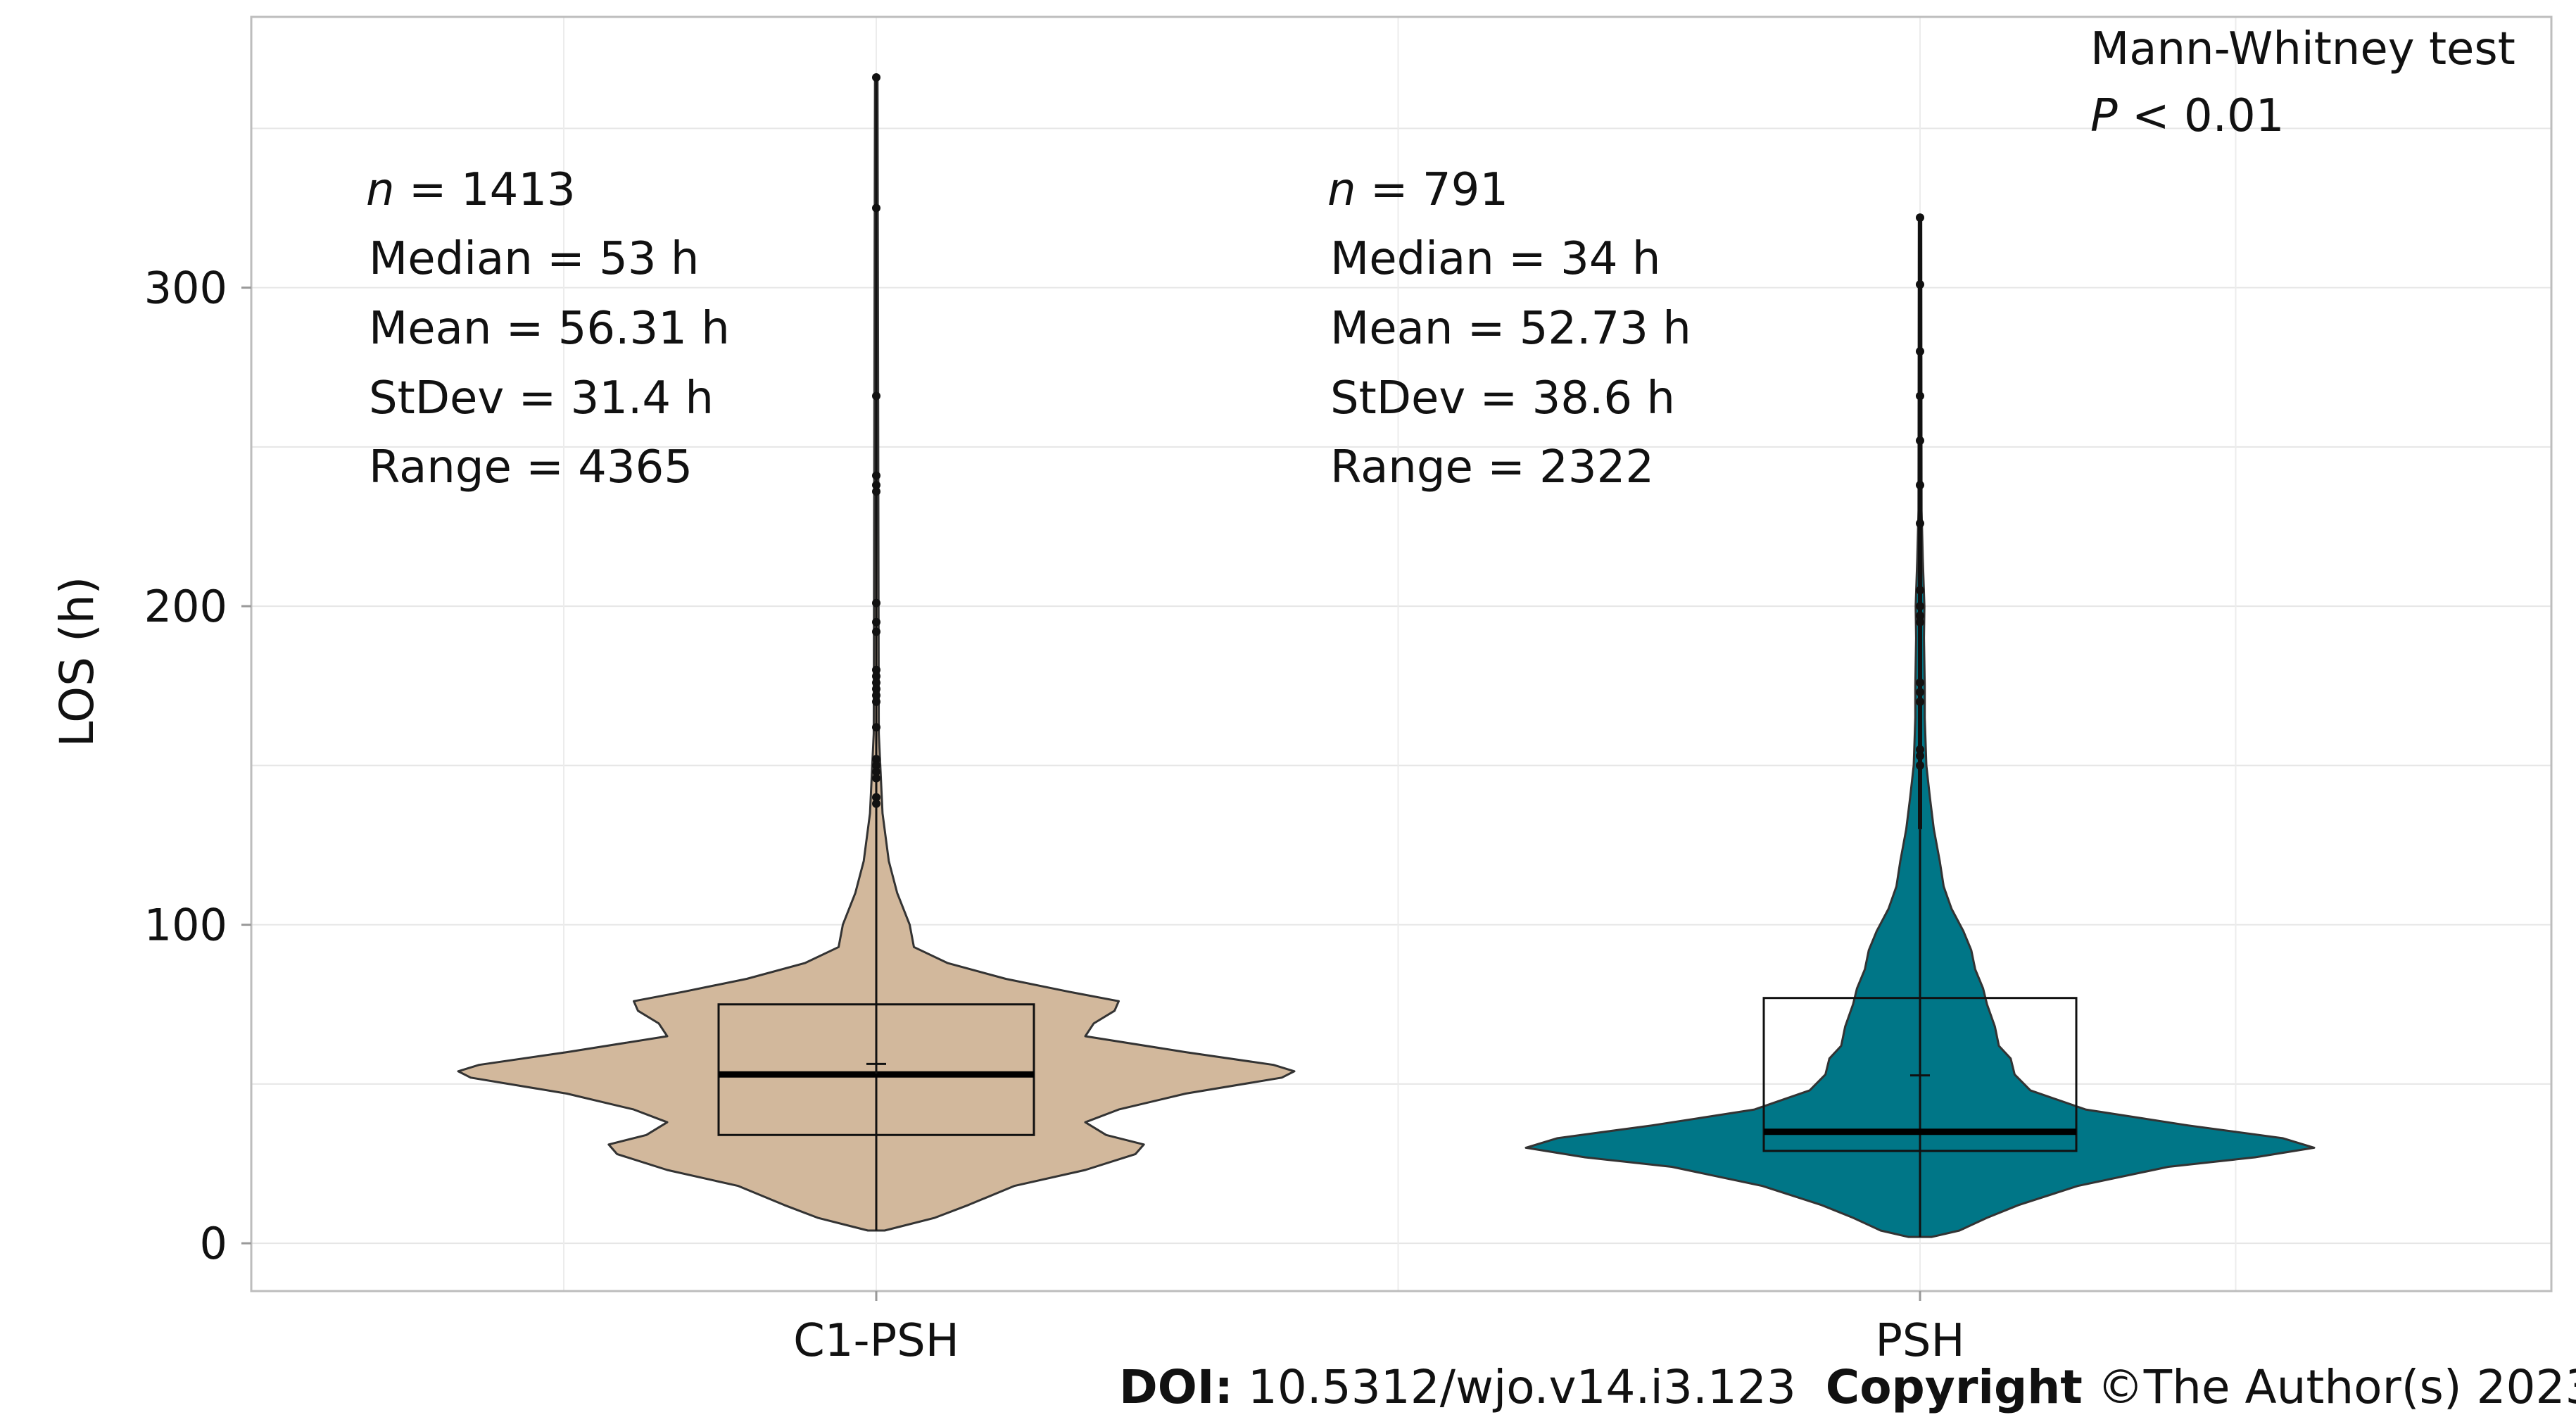 This screenshot has width=2576, height=1422. I want to click on p-value-text: < 0.01, so click(2208, 116).